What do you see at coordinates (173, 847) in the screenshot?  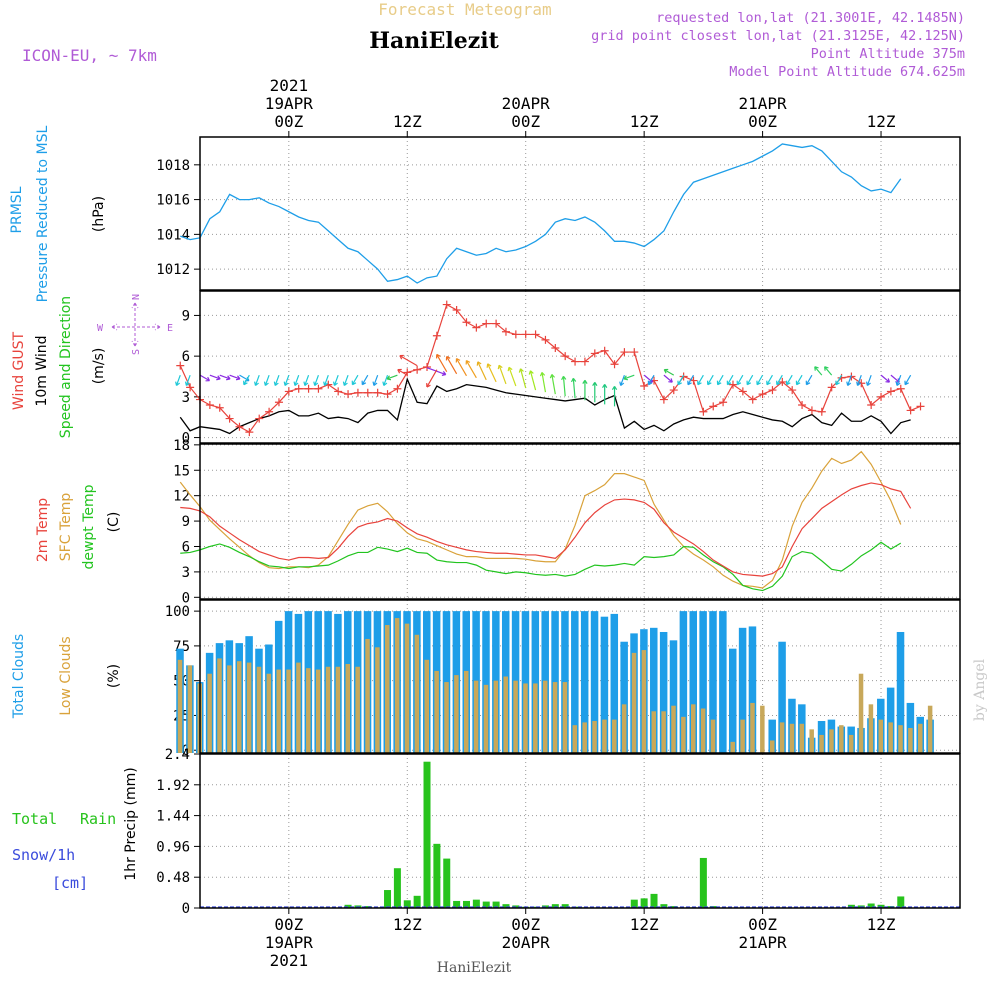 I see `y-tick-label: 0.96` at bounding box center [173, 847].